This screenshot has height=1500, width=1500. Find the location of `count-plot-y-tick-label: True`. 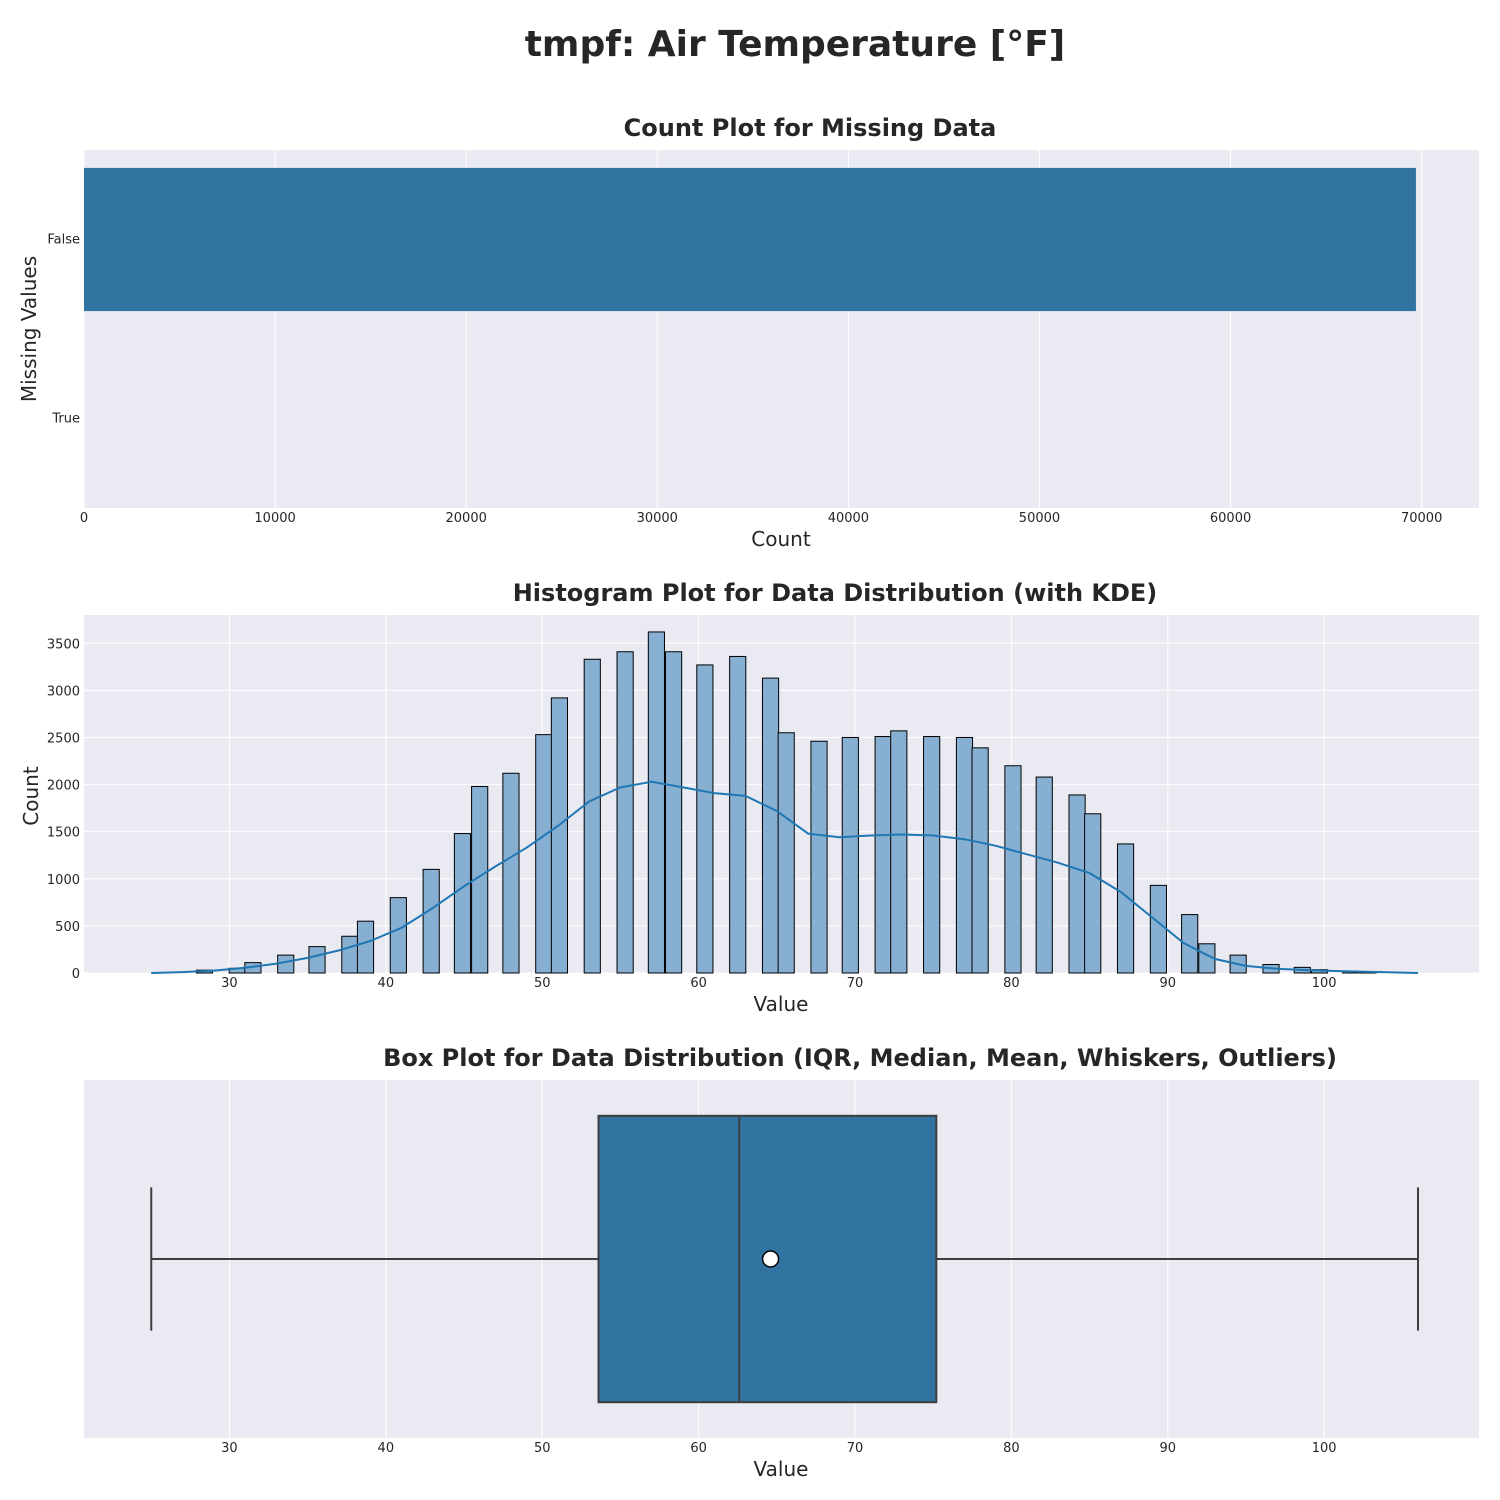

count-plot-y-tick-label: True is located at coordinates (65, 419).